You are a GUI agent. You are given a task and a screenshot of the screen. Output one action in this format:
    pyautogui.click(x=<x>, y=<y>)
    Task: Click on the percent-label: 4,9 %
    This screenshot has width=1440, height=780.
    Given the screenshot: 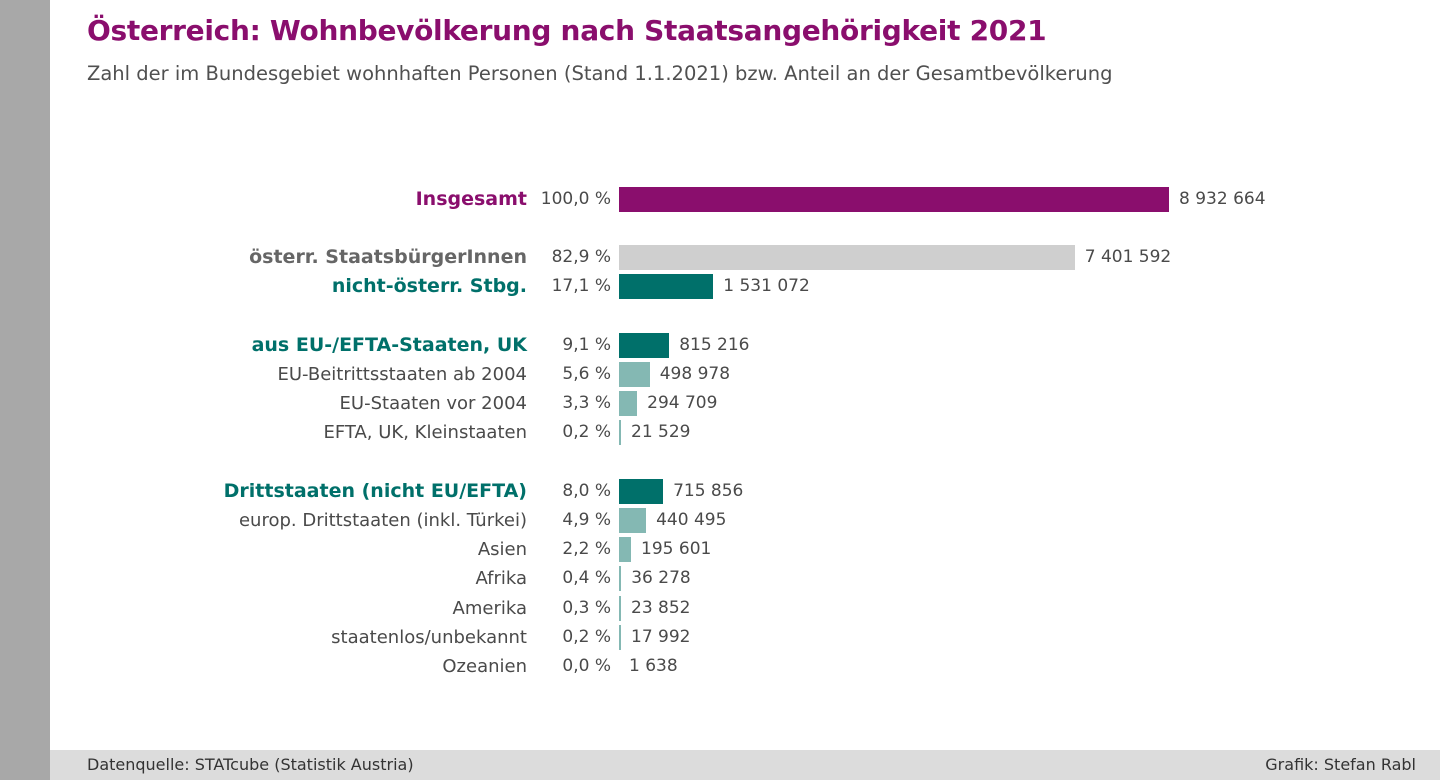 What is the action you would take?
    pyautogui.click(x=586, y=520)
    